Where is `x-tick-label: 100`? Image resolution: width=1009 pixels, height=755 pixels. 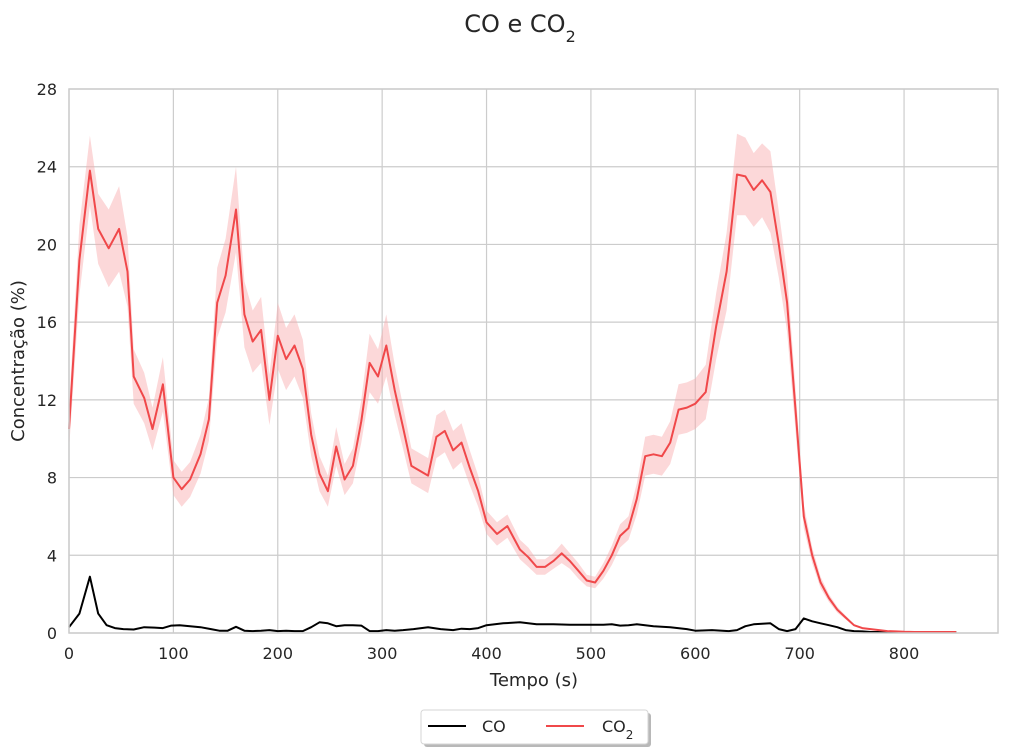
x-tick-label: 100 is located at coordinates (173, 653).